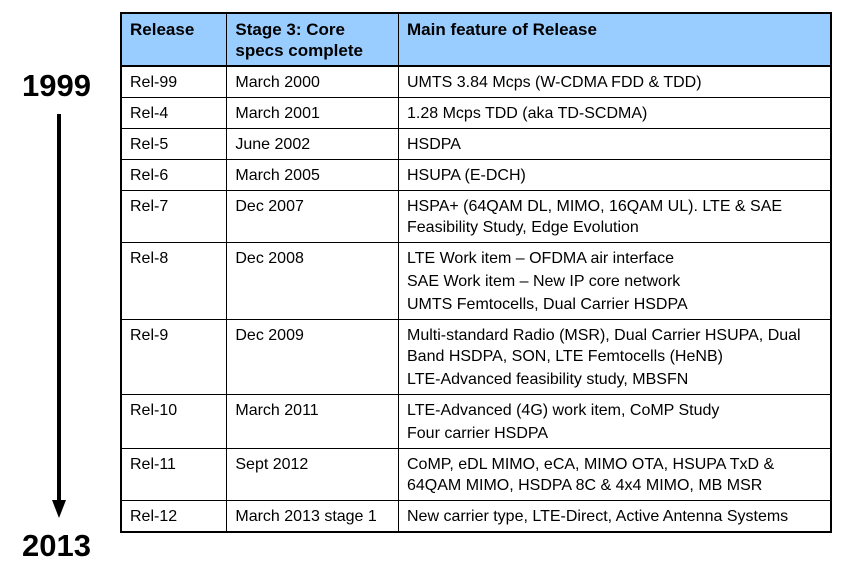  What do you see at coordinates (312, 113) in the screenshot?
I see `stage3-date-cell: March 2001` at bounding box center [312, 113].